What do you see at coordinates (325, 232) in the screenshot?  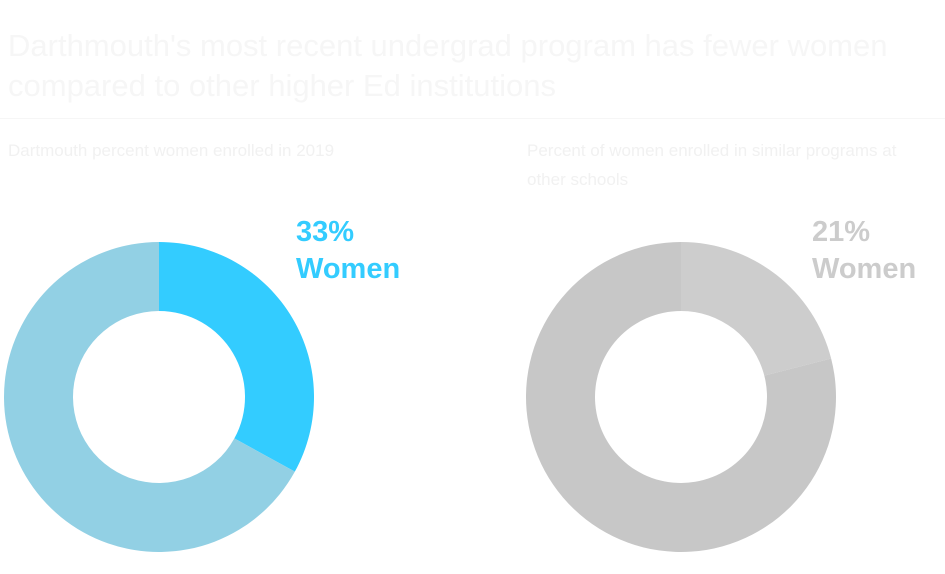 I see `left-women-percent: 33%` at bounding box center [325, 232].